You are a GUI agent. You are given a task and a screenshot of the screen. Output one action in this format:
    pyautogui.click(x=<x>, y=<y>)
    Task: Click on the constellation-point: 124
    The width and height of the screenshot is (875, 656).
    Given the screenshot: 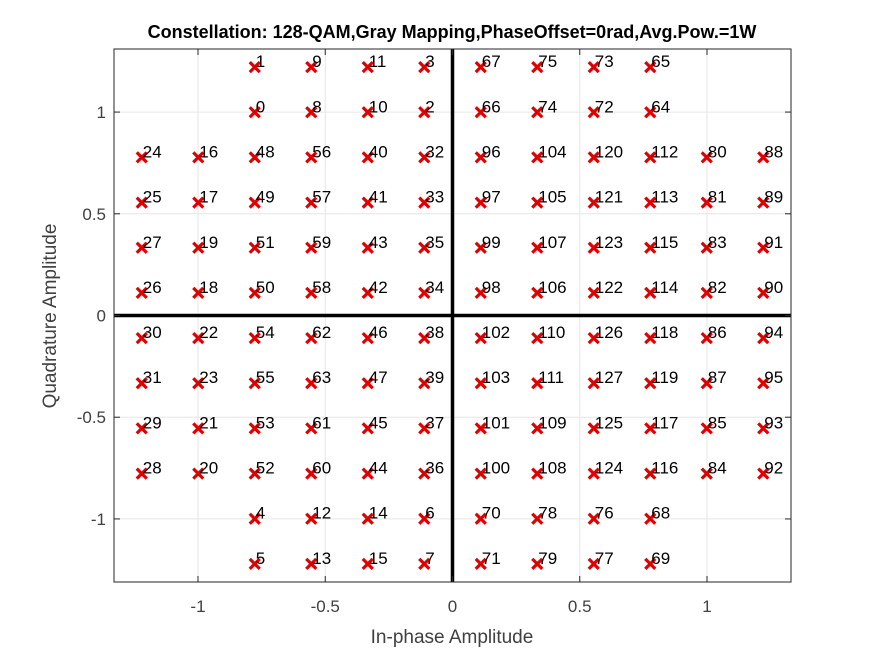 What is the action you would take?
    pyautogui.click(x=605, y=469)
    